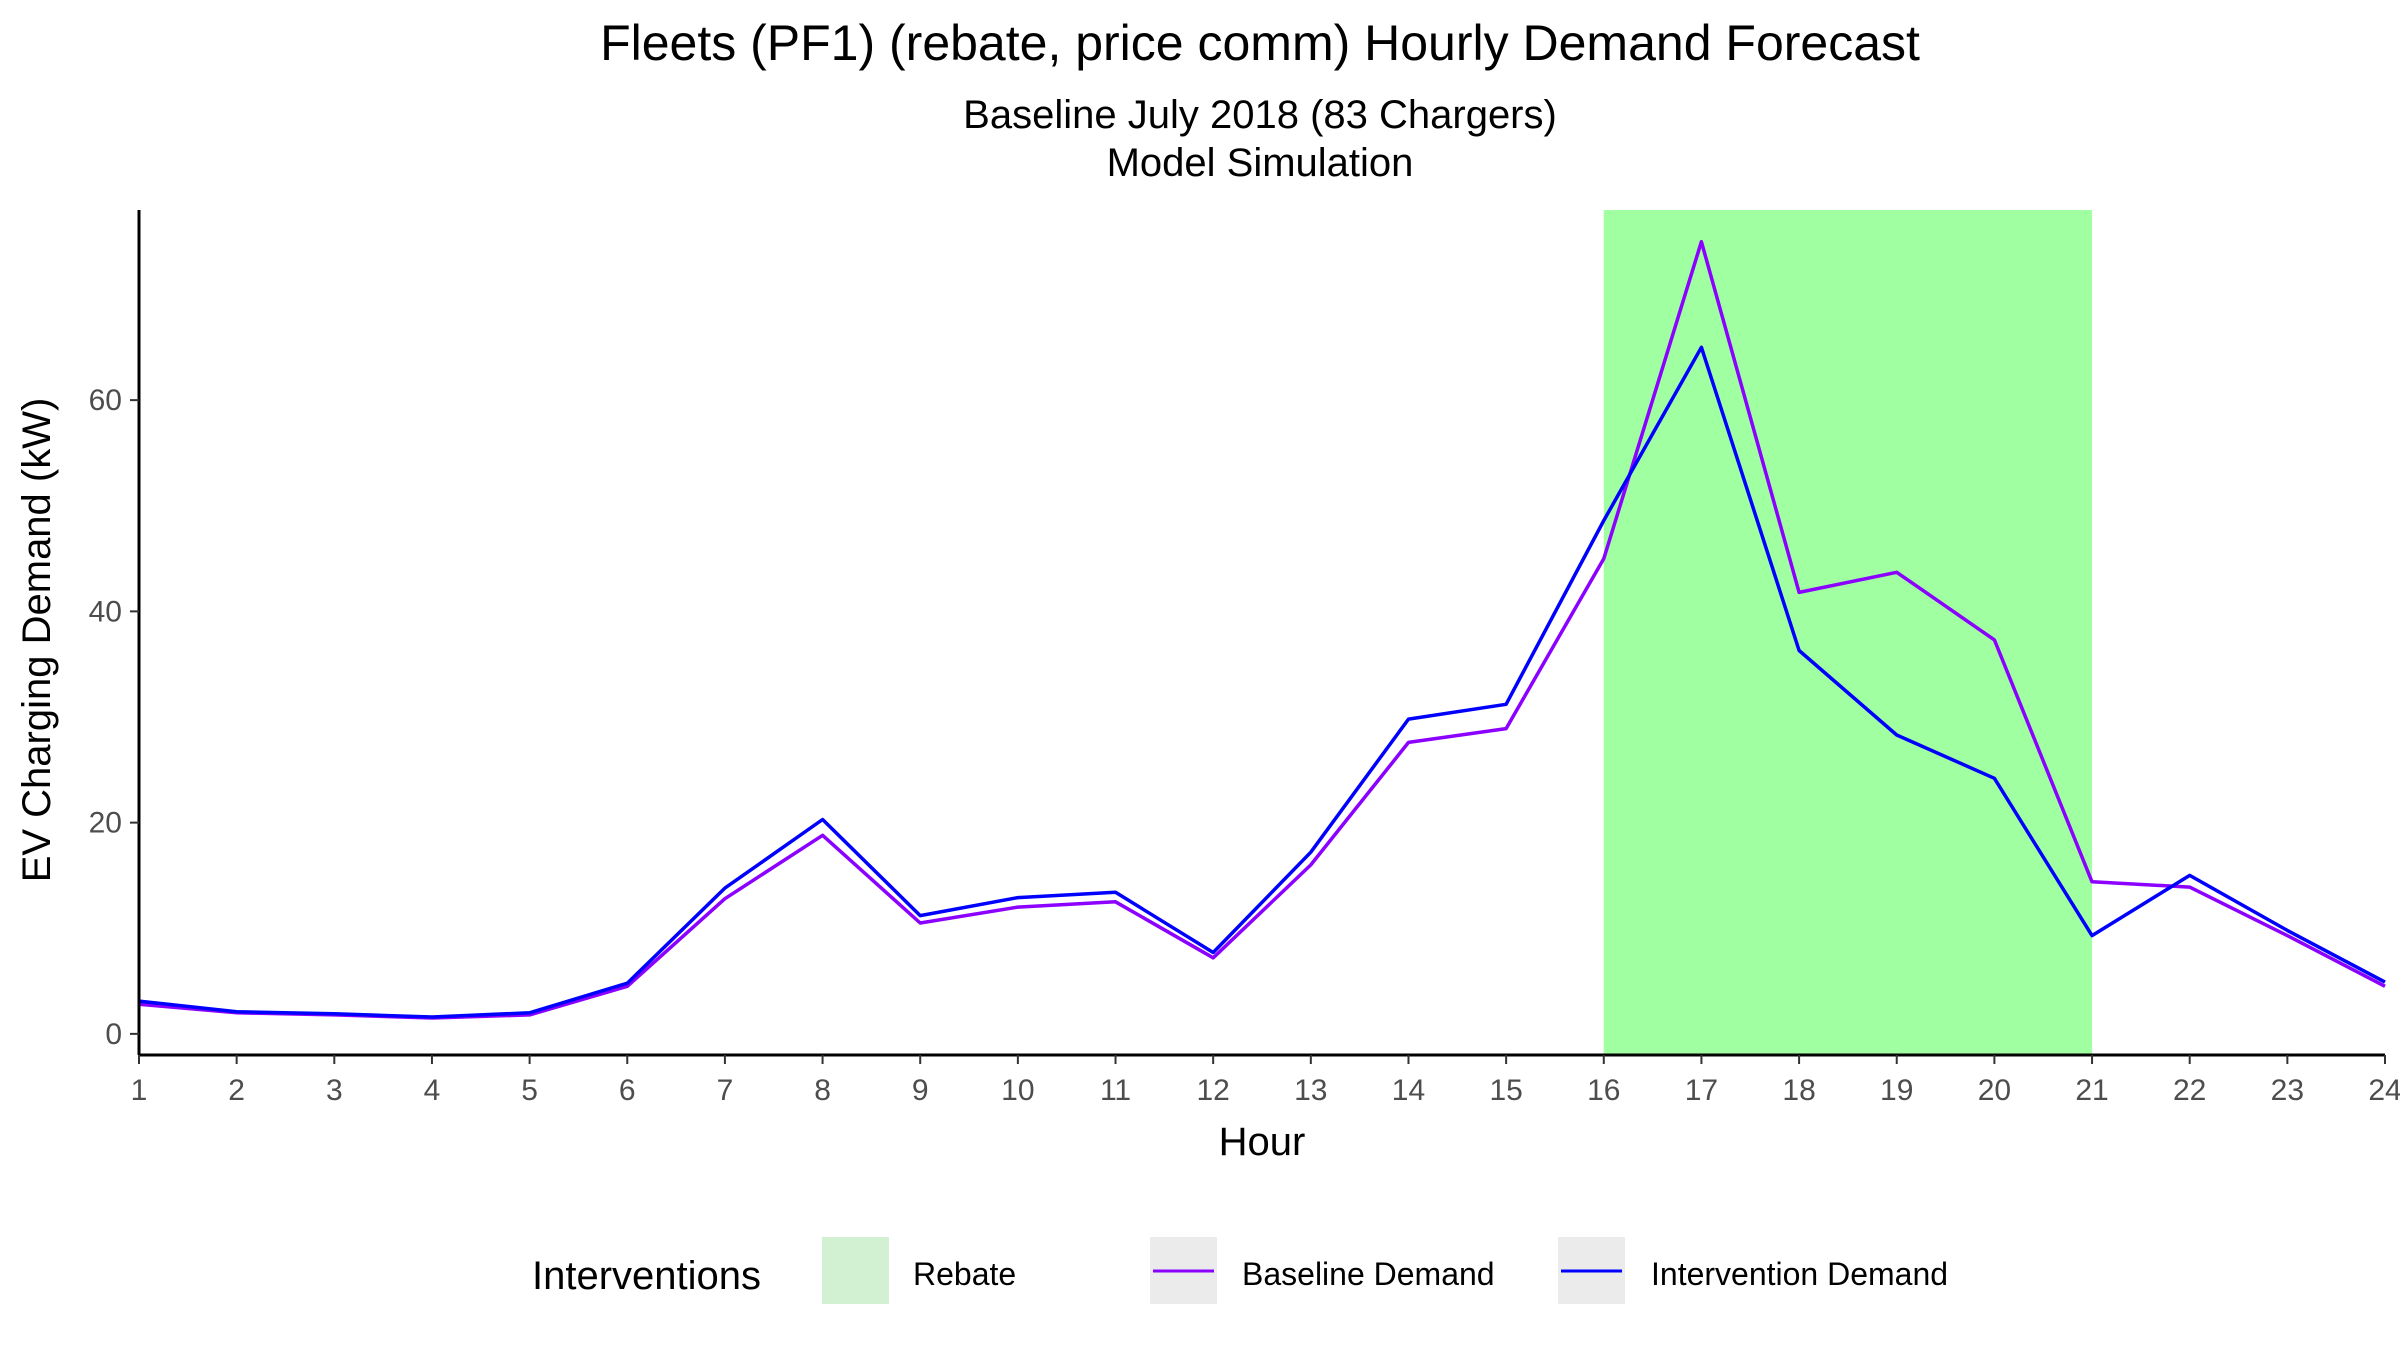 The image size is (2400, 1350). I want to click on chart-subtitle-line-1: Baseline July 2018 (83 Chargers), so click(1260, 115).